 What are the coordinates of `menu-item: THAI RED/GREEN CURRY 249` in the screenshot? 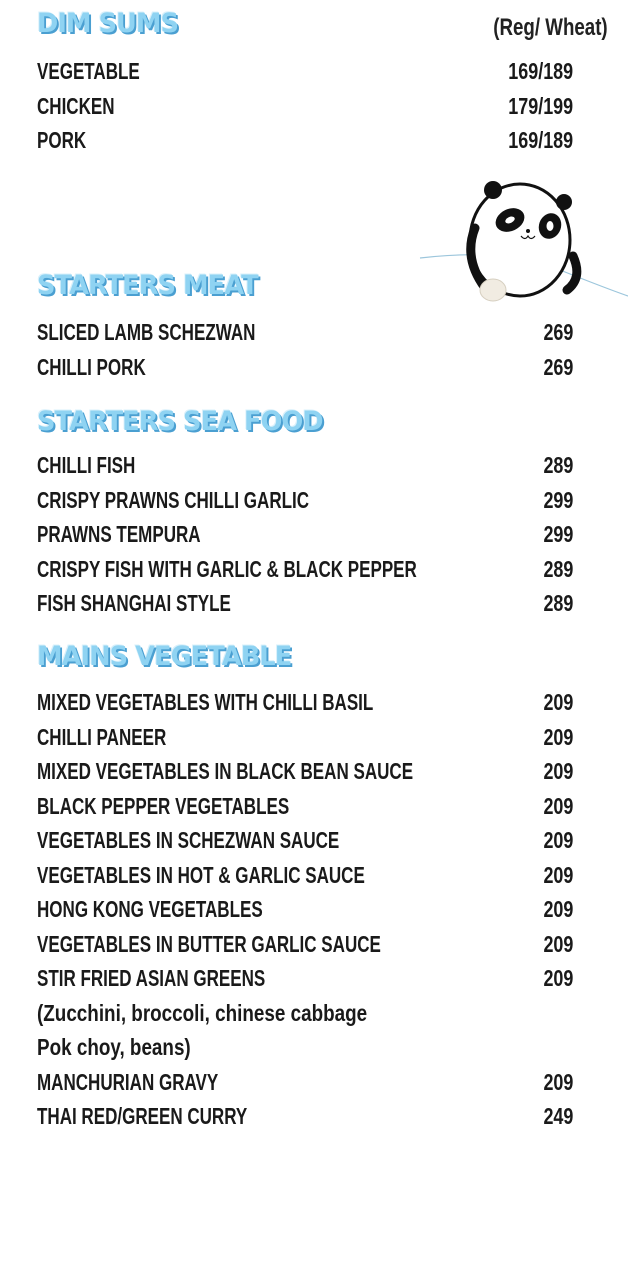 It's located at (305, 1116).